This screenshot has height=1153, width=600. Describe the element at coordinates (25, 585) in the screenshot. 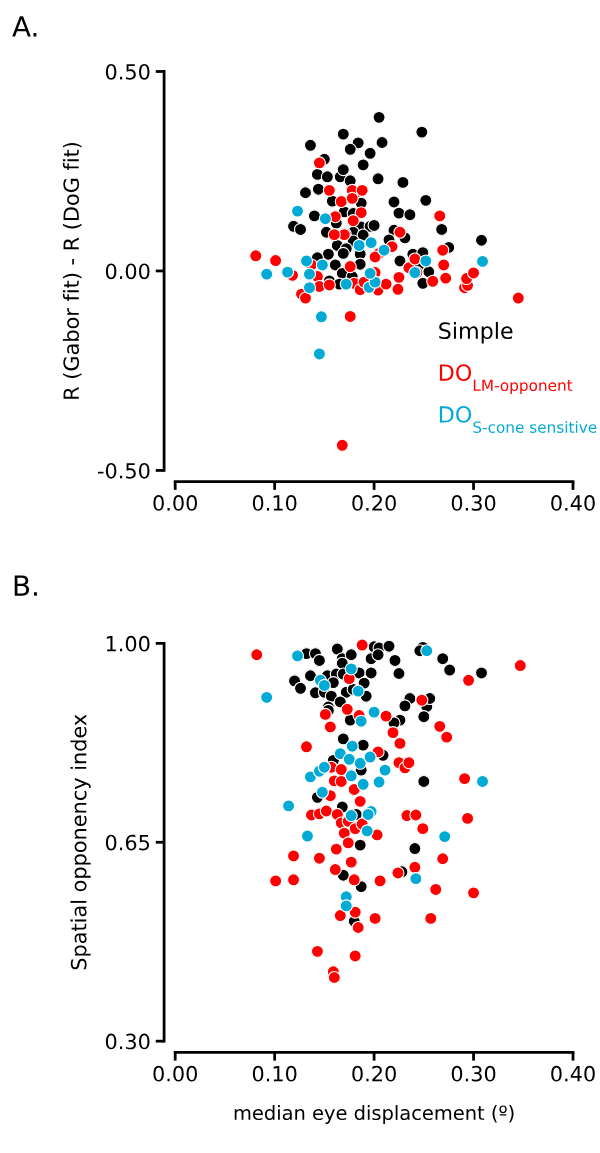

I see `chart-title: B.` at that location.